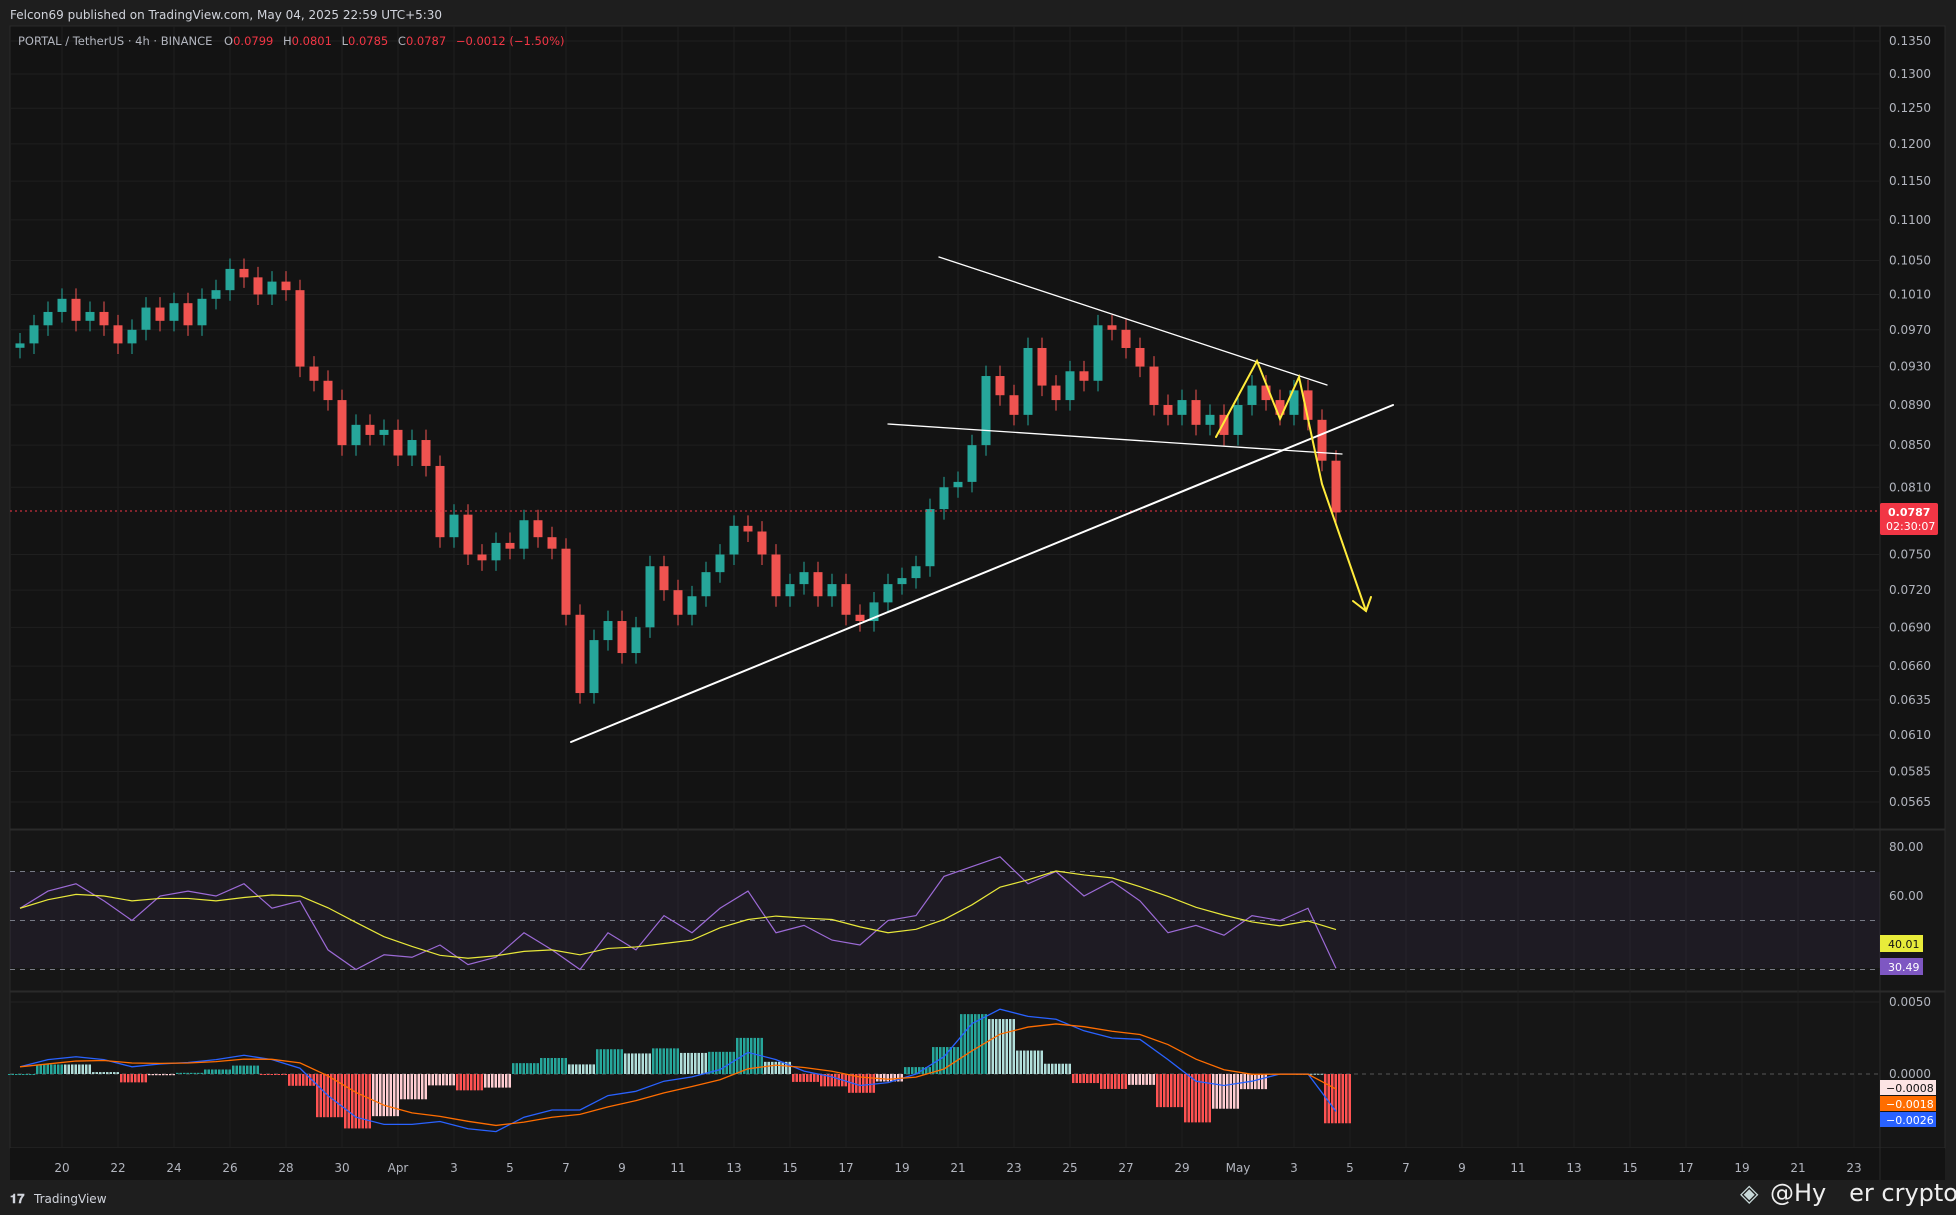 The height and width of the screenshot is (1215, 1956). What do you see at coordinates (1291, 485) in the screenshot?
I see `double-top-path` at bounding box center [1291, 485].